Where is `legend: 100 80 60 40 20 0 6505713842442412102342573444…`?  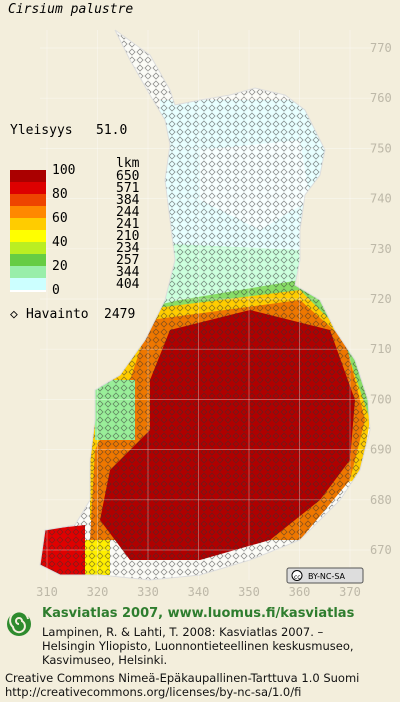
legend: 100 80 60 40 20 0 6505713842442412102342573444… is located at coordinates (75, 230).